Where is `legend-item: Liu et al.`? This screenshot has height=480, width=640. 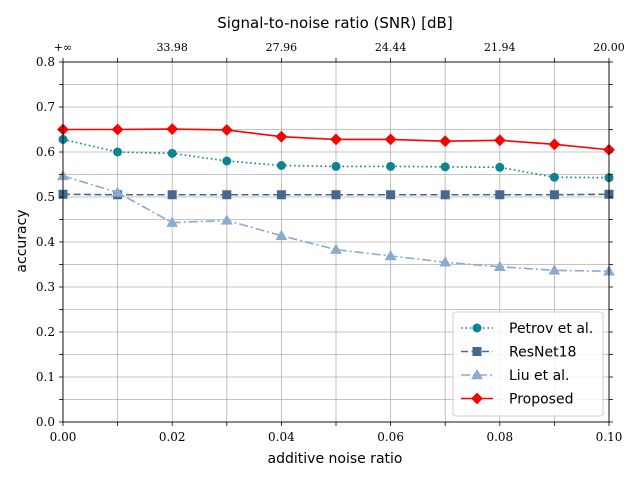 legend-item: Liu et al. is located at coordinates (515, 376).